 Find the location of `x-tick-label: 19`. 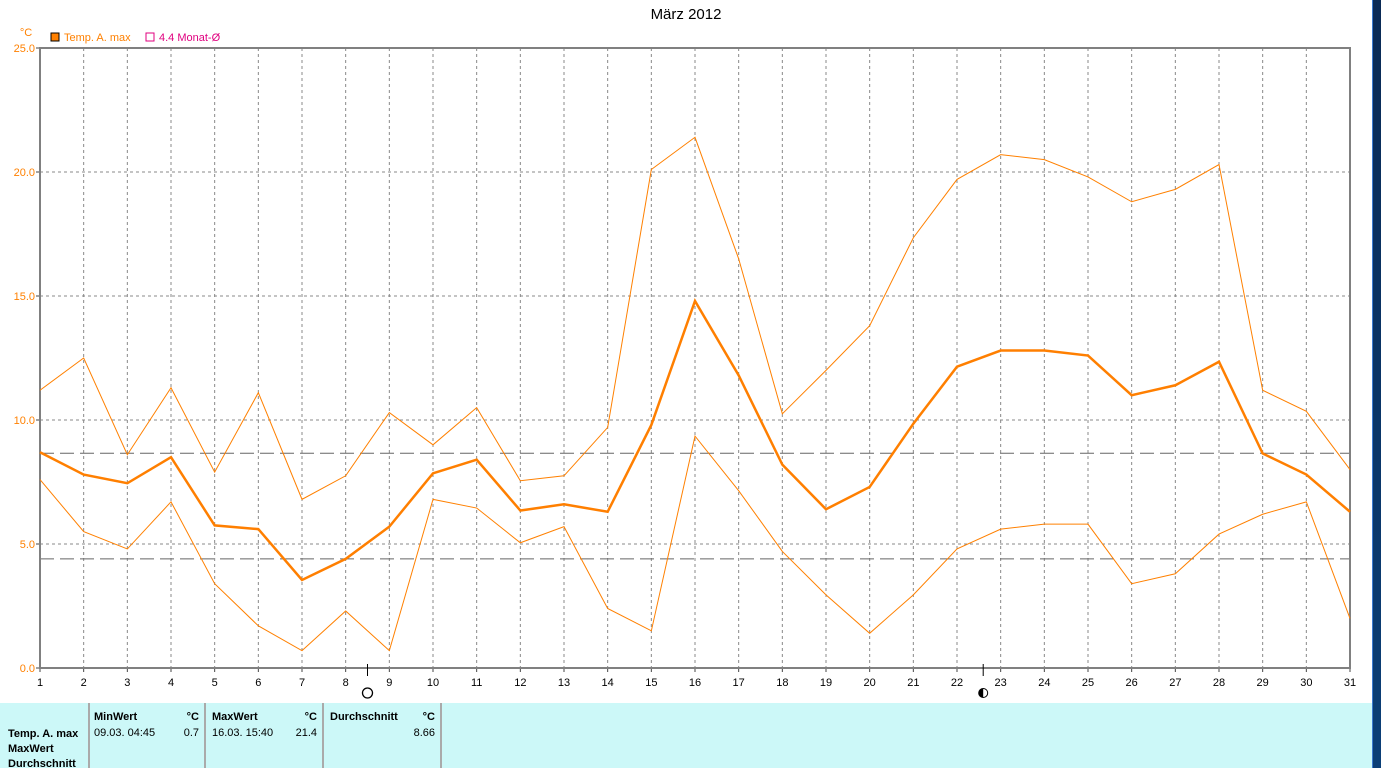

x-tick-label: 19 is located at coordinates (826, 683).